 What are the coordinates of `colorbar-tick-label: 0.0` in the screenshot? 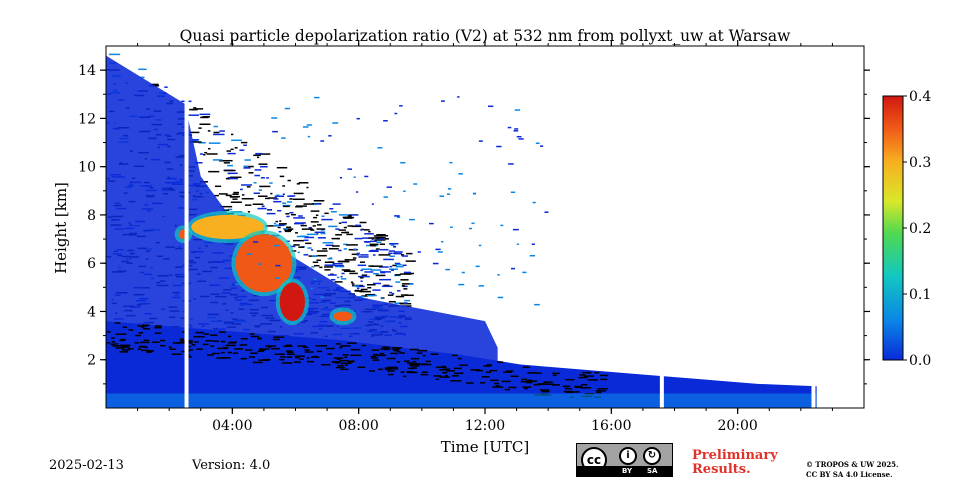 It's located at (920, 361).